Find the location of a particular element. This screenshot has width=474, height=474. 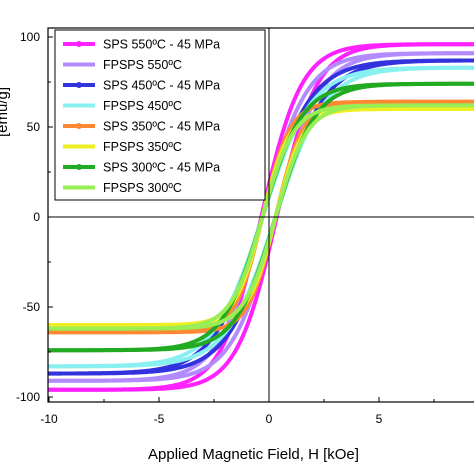

legend-label: SPS 350ºC - 45 MPa is located at coordinates (161, 127).